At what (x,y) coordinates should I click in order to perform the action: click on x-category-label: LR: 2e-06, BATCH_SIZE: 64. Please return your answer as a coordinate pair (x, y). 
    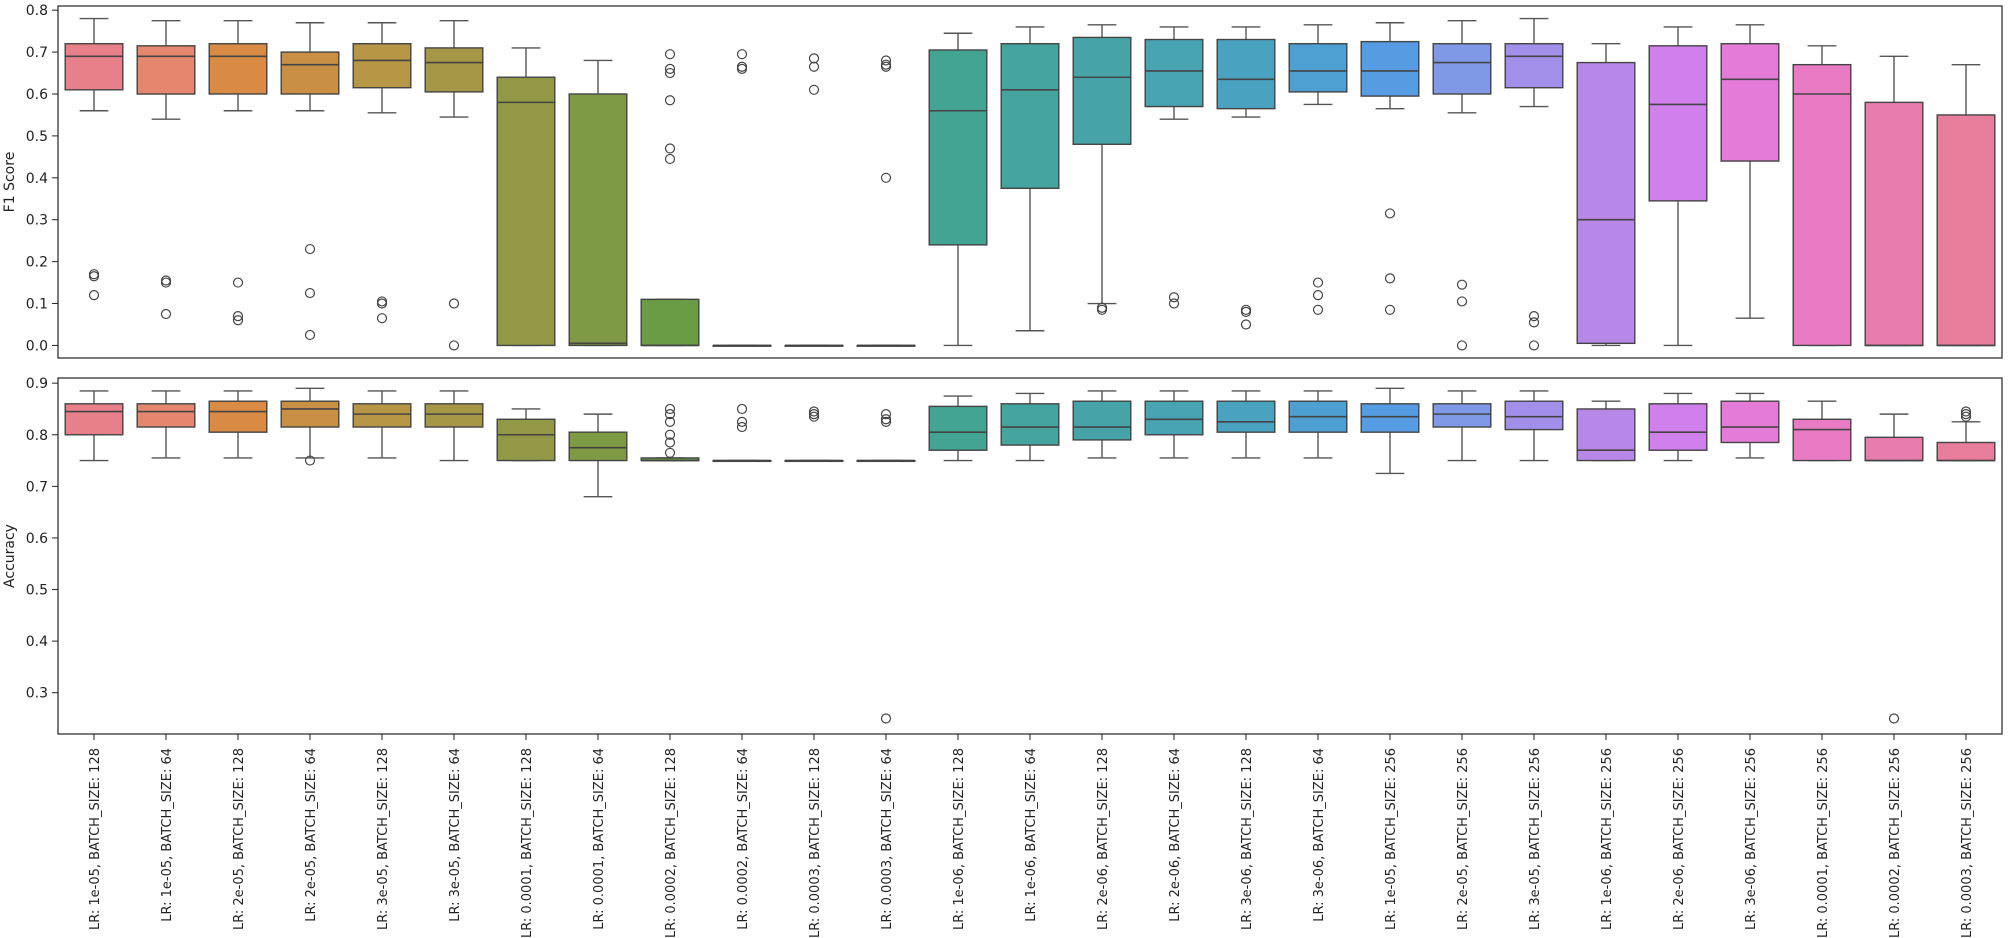
    Looking at the image, I should click on (1175, 835).